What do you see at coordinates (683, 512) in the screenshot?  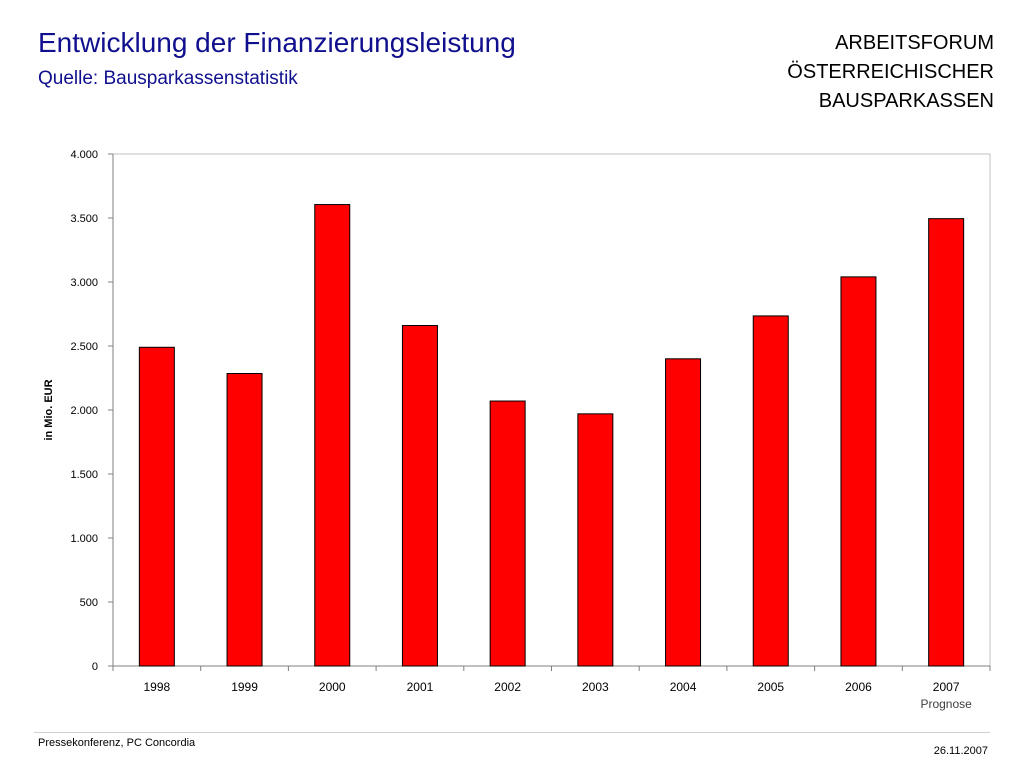 I see `bar-2004` at bounding box center [683, 512].